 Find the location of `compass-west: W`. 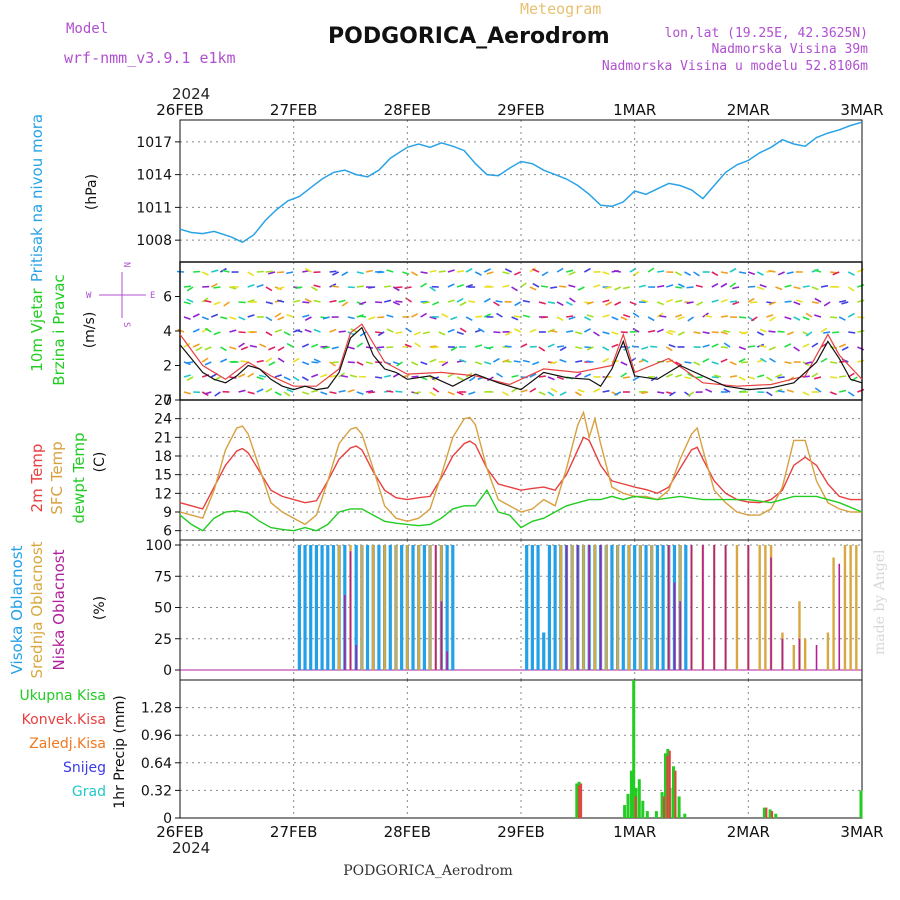

compass-west: W is located at coordinates (89, 296).